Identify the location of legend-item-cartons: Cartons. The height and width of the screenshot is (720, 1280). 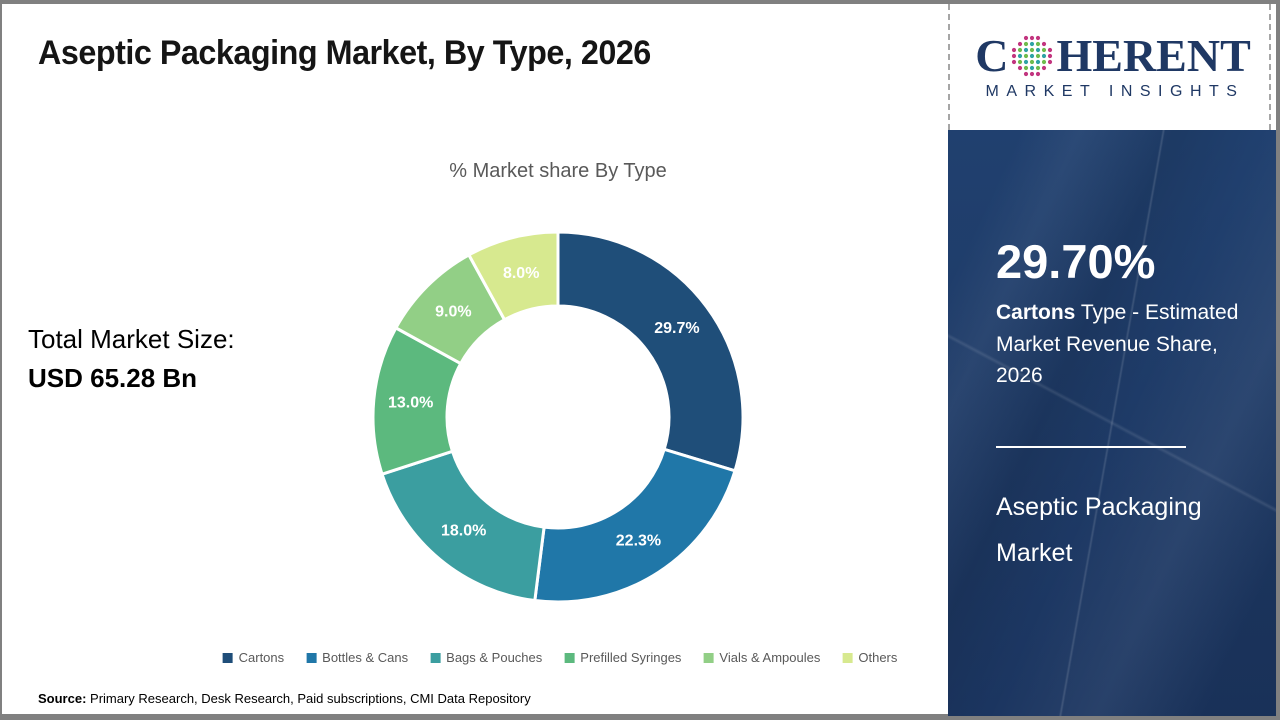
(253, 657).